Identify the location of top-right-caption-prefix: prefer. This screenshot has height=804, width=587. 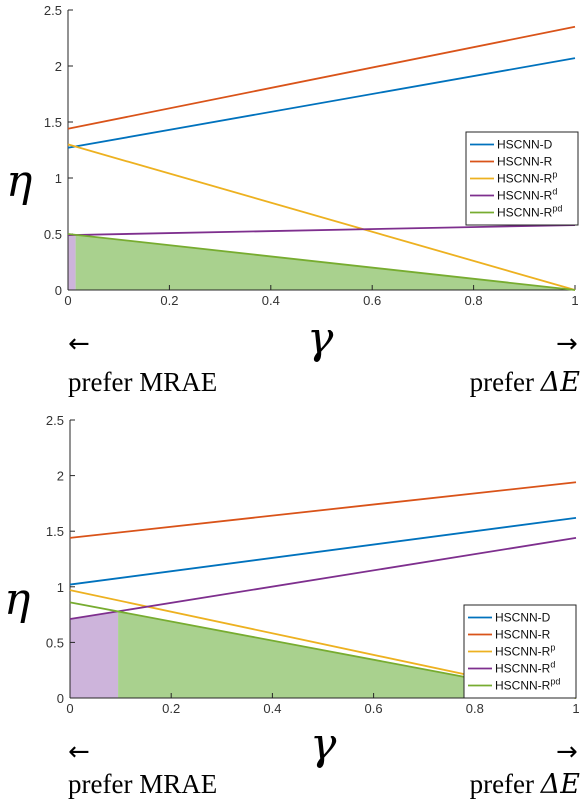
(505, 382).